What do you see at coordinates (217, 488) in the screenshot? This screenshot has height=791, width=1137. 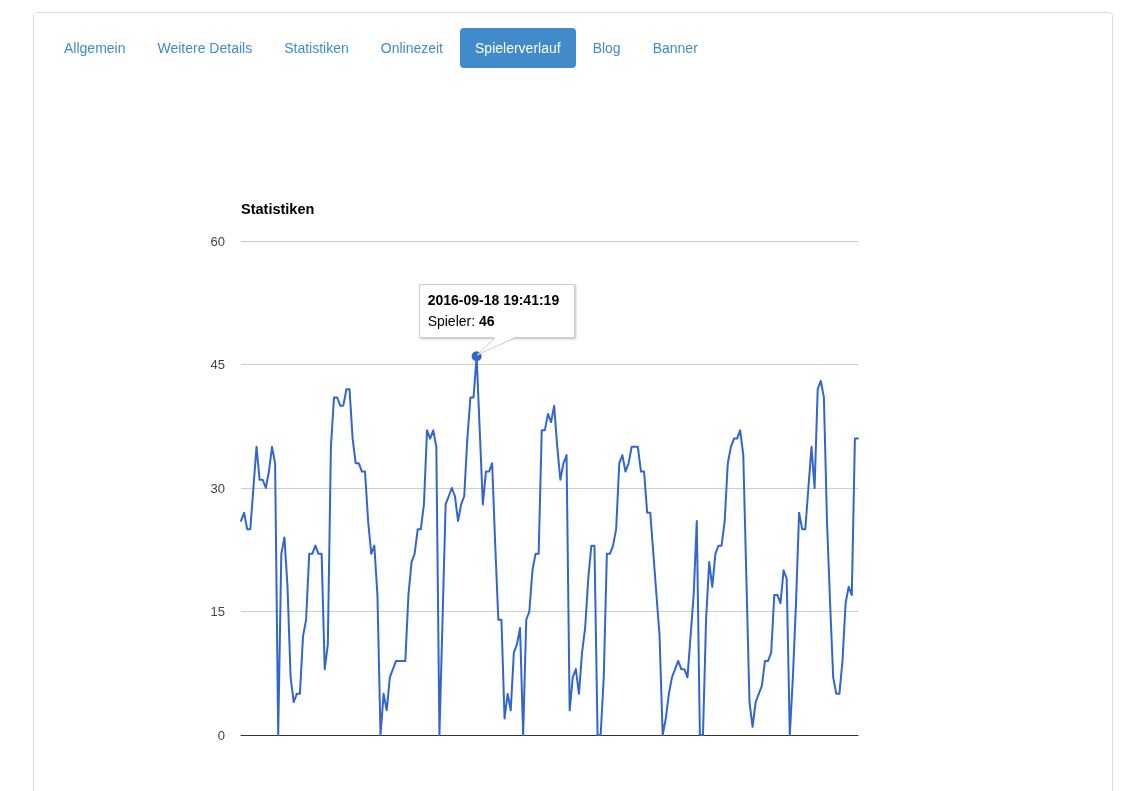 I see `y-tick-label: 30` at bounding box center [217, 488].